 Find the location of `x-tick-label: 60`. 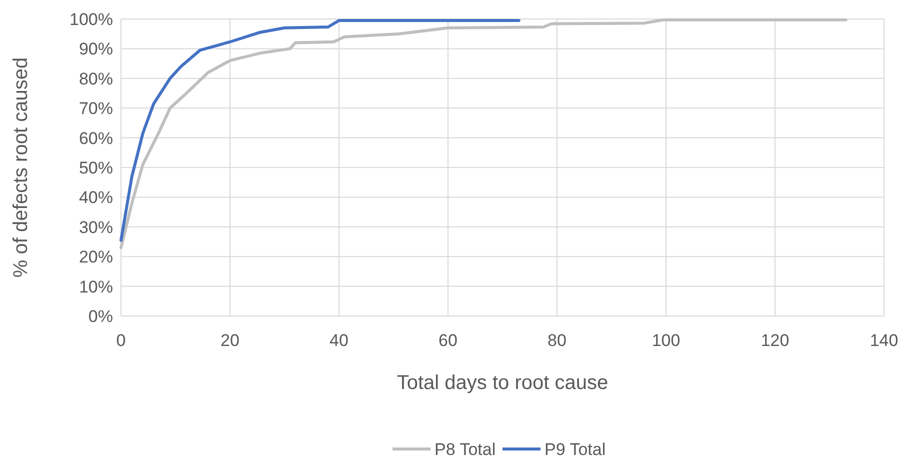

x-tick-label: 60 is located at coordinates (448, 340).